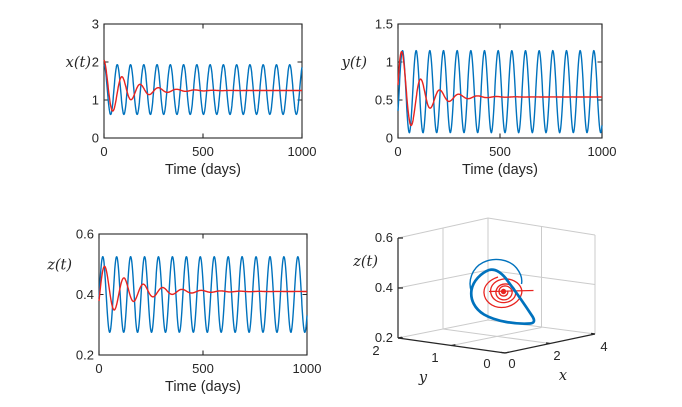 This screenshot has height=407, width=682. I want to click on floor-grid-x-mid, so click(496, 336).